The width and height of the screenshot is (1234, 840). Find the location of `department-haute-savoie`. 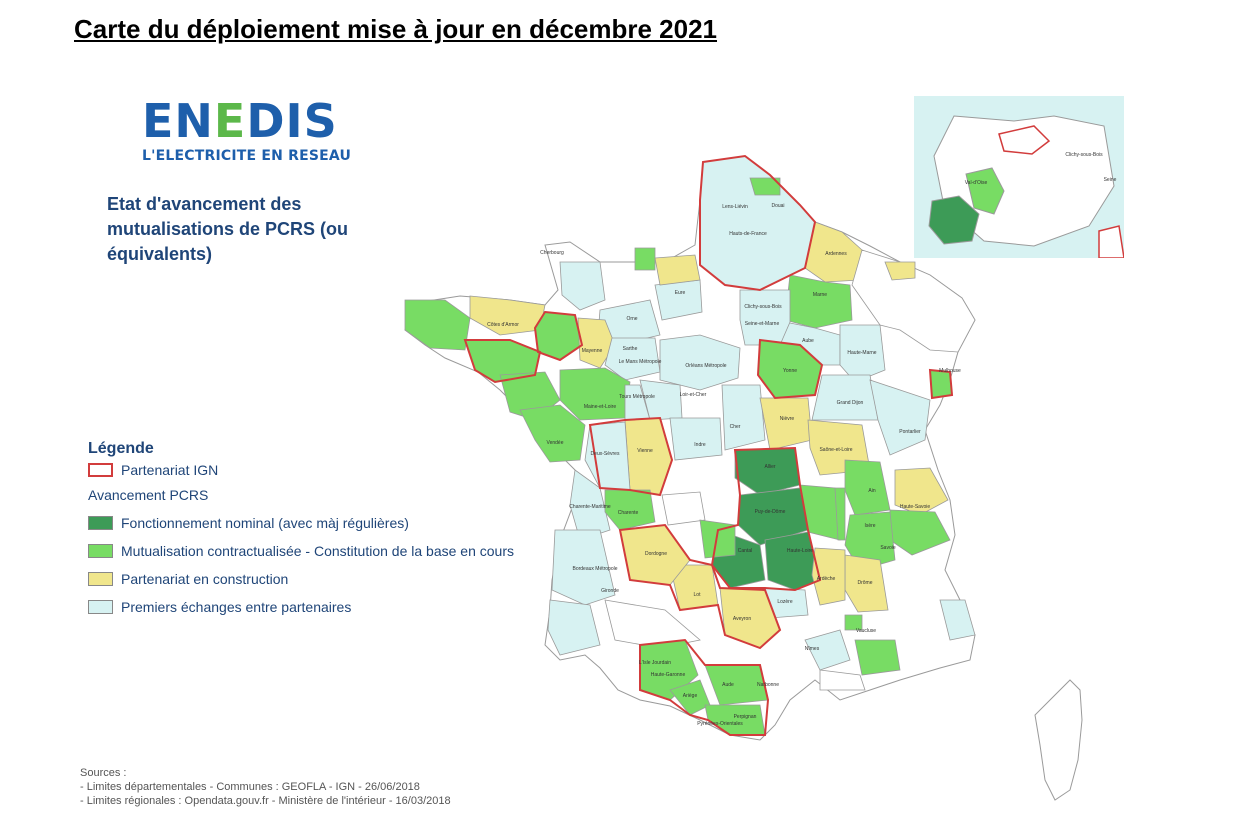

department-haute-savoie is located at coordinates (921, 491).